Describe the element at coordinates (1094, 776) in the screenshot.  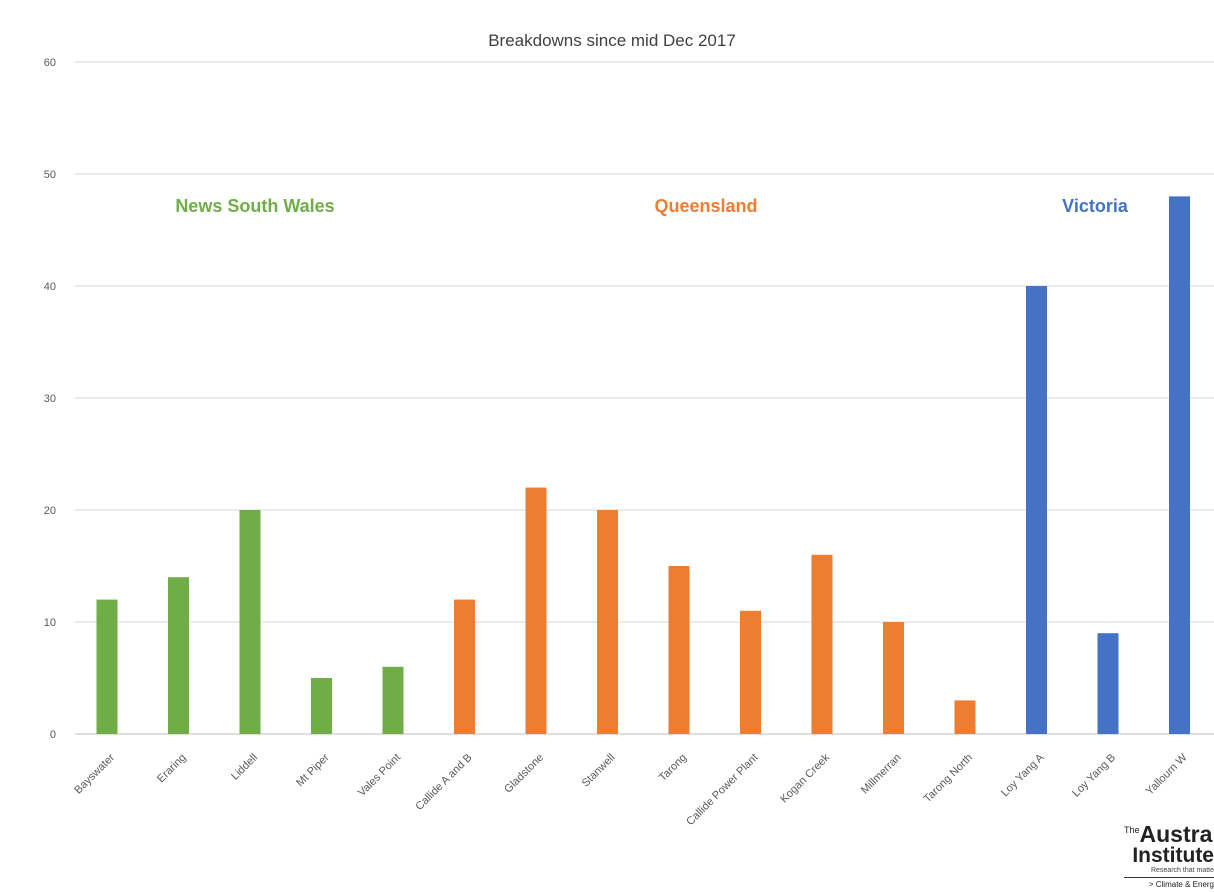
I see `x-category-label: Loy Yang B` at that location.